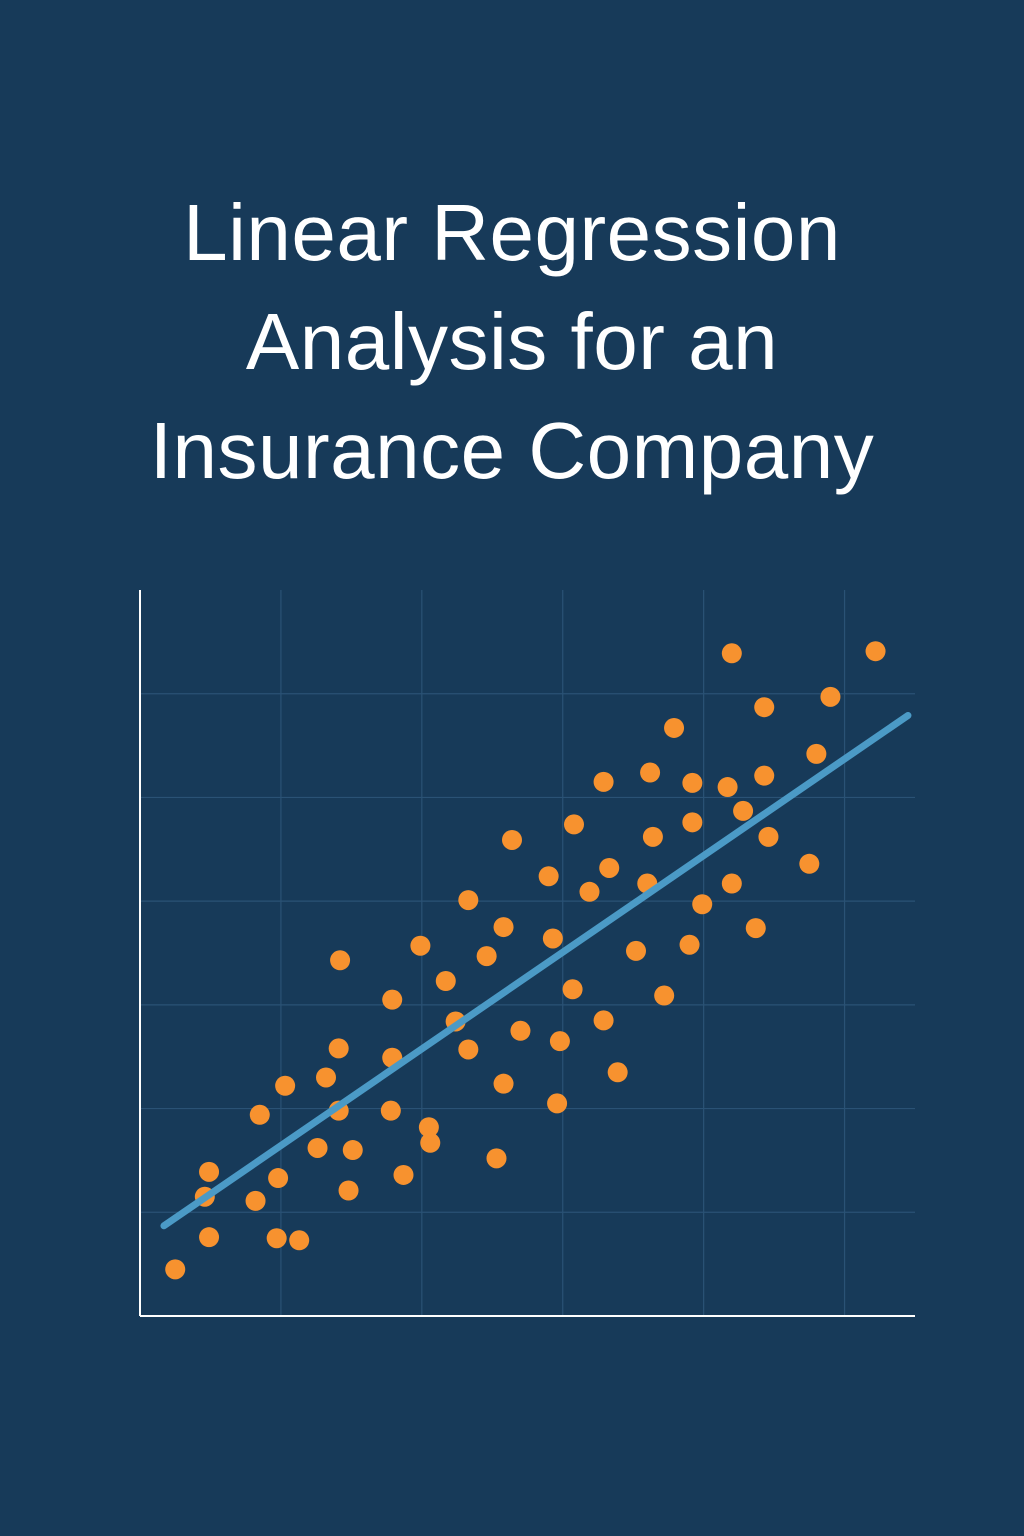  Describe the element at coordinates (512, 232) in the screenshot. I see `title-line-1: Linear Regression` at that location.